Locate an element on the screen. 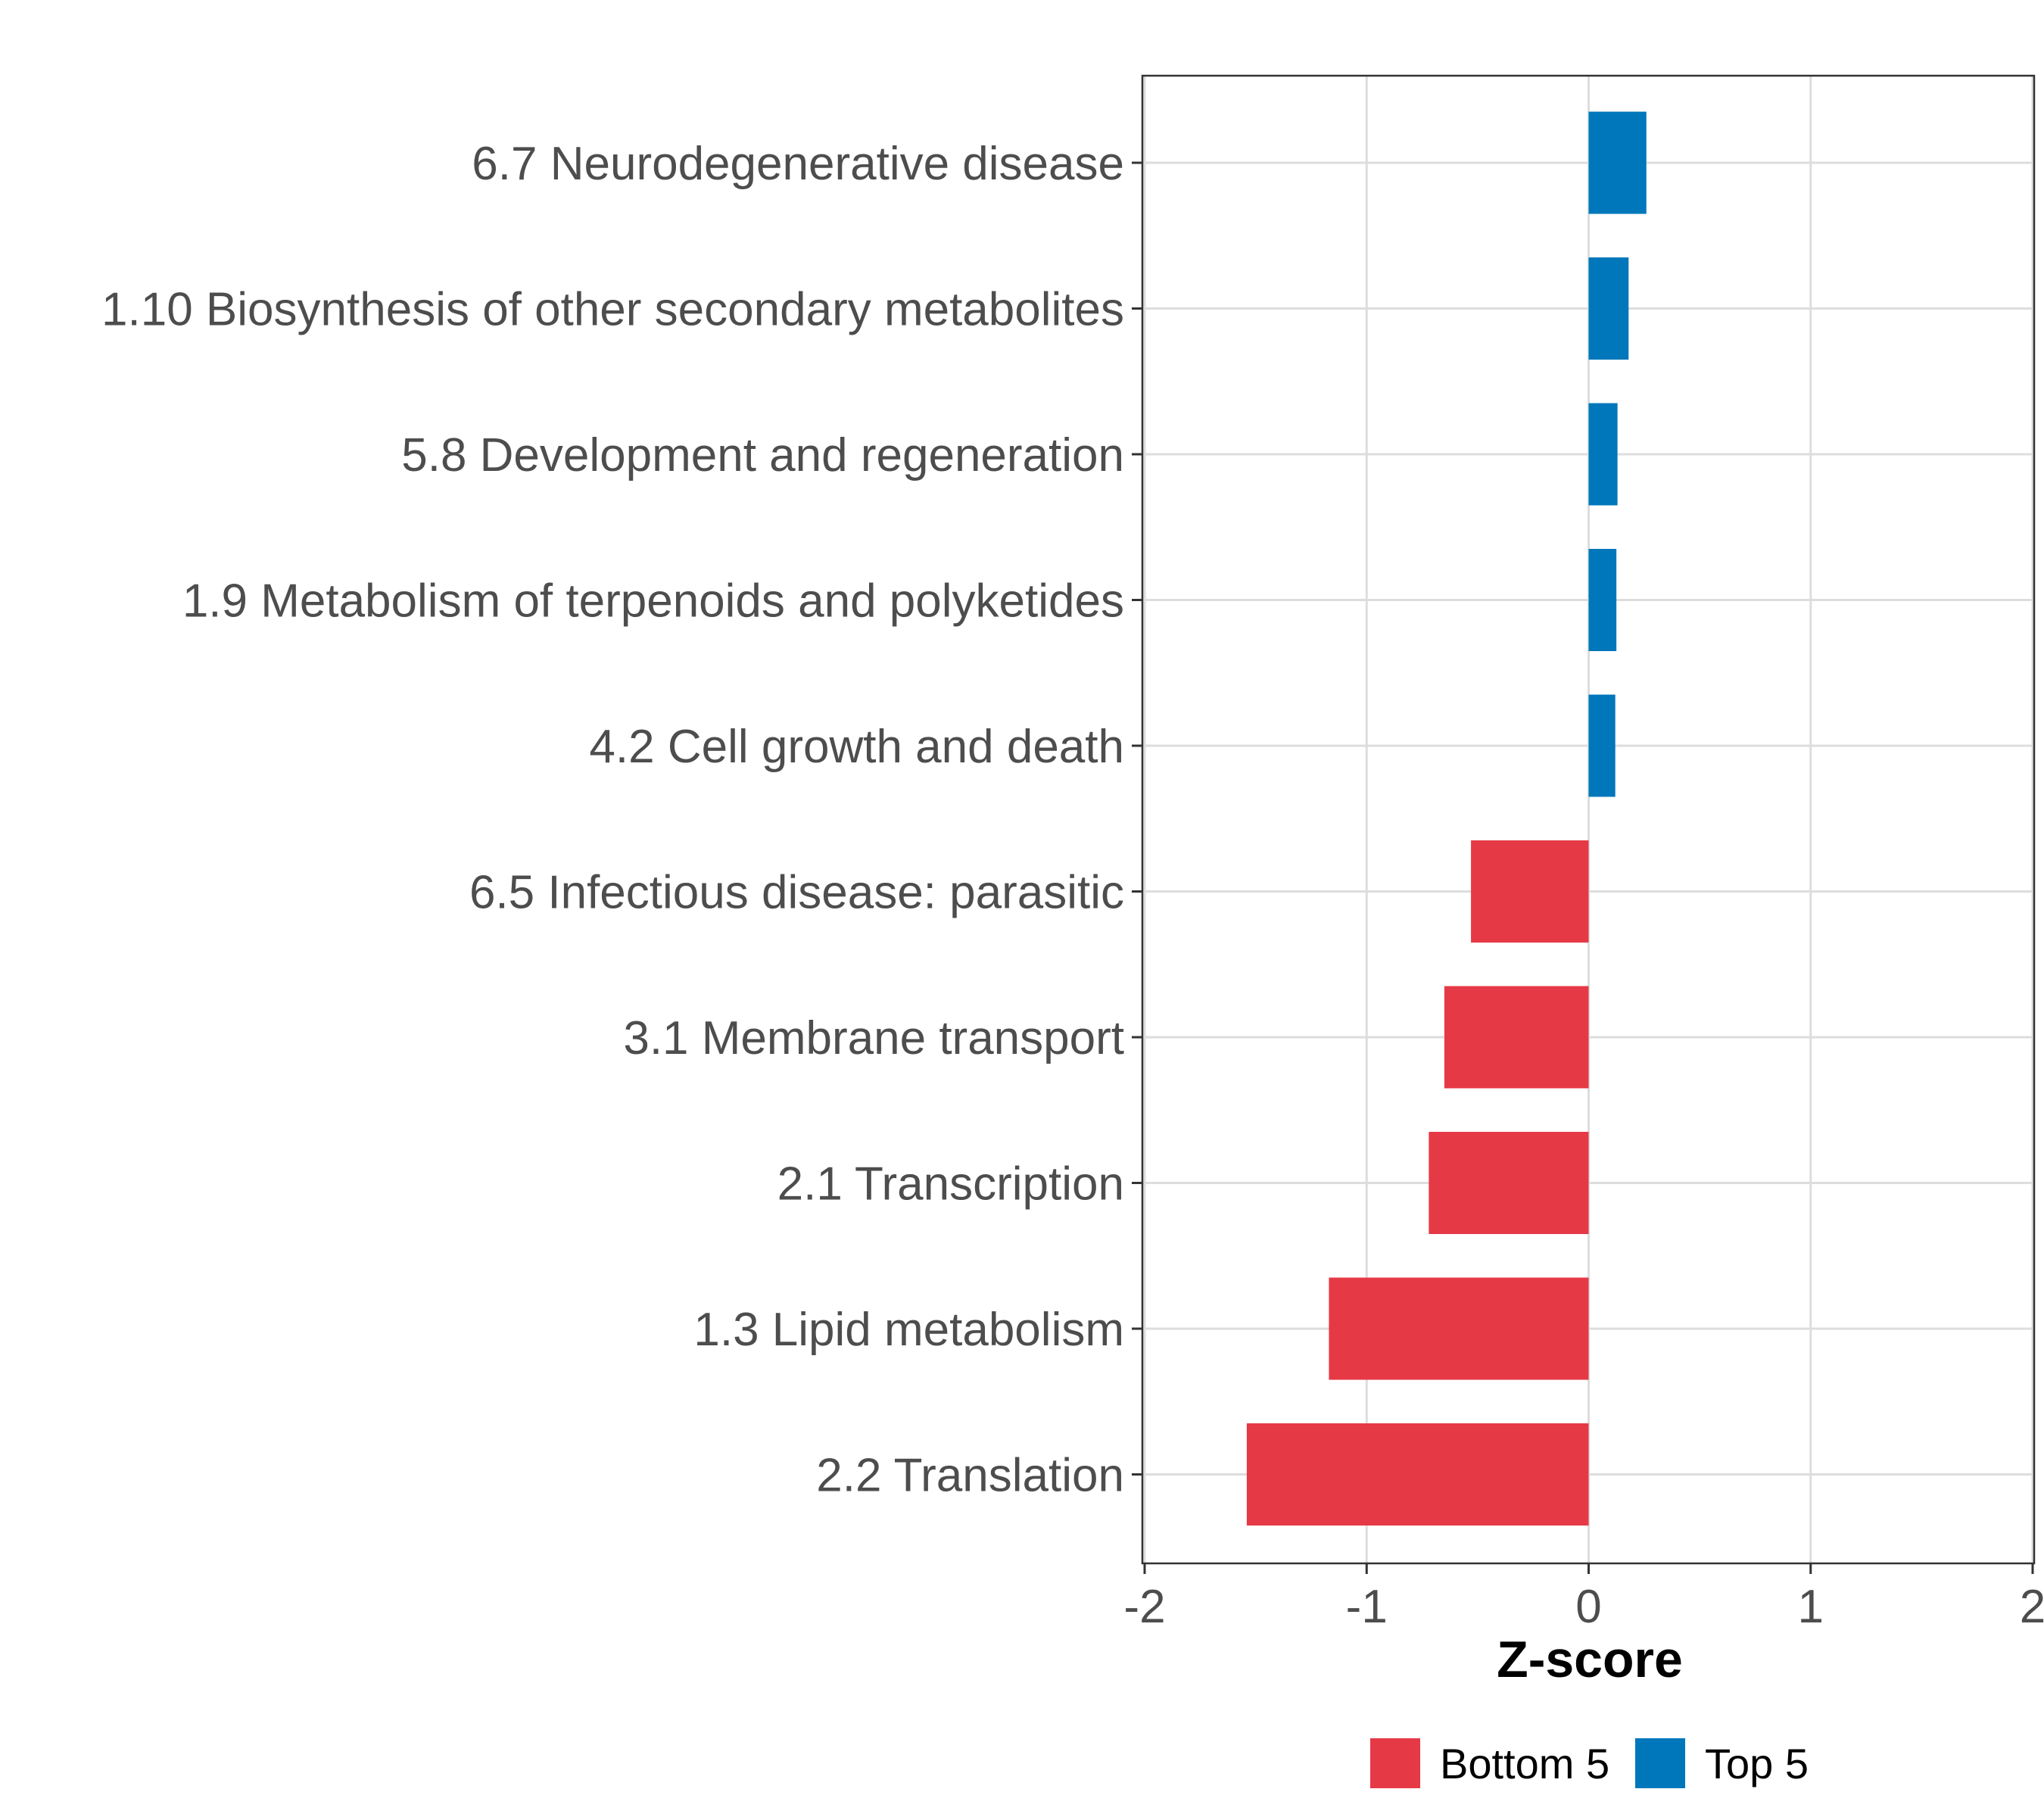  category-label: 2.2 Translation is located at coordinates (970, 1476).